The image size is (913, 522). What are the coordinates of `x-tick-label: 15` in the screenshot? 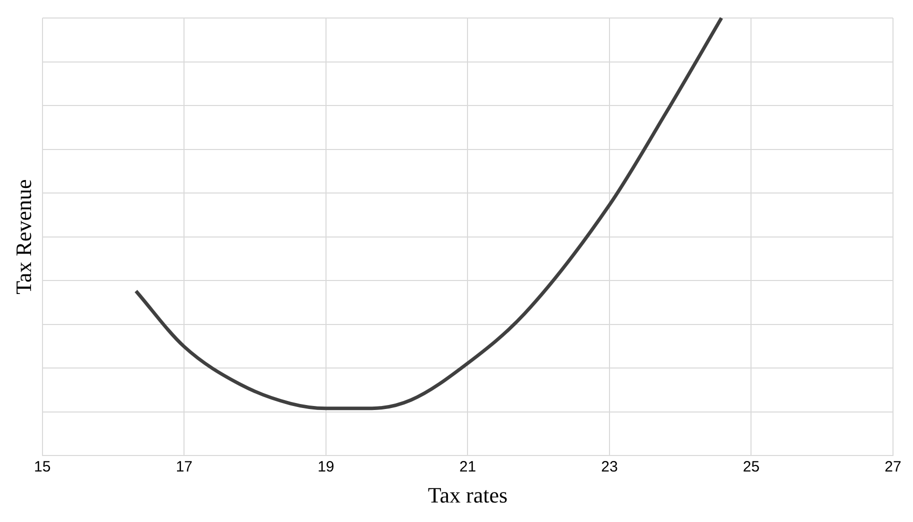 It's located at (42, 467).